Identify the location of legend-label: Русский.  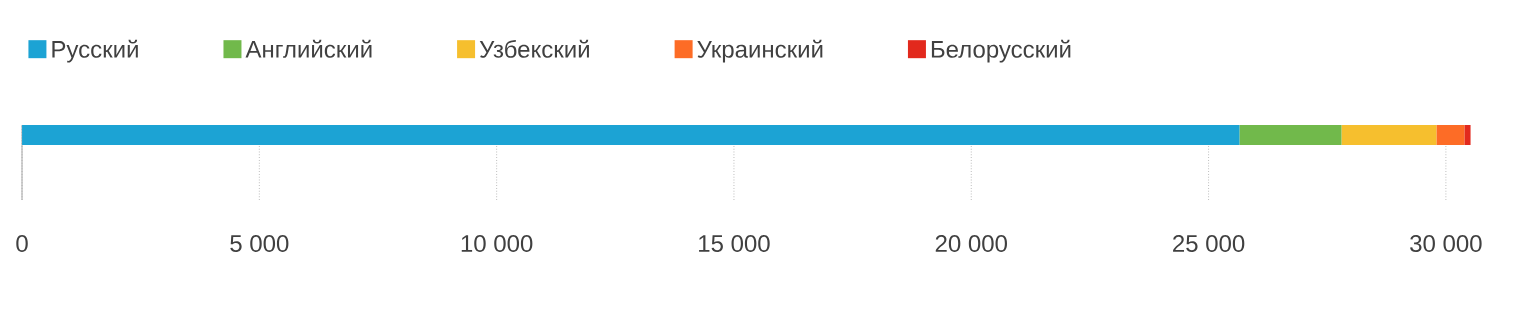
(95, 51).